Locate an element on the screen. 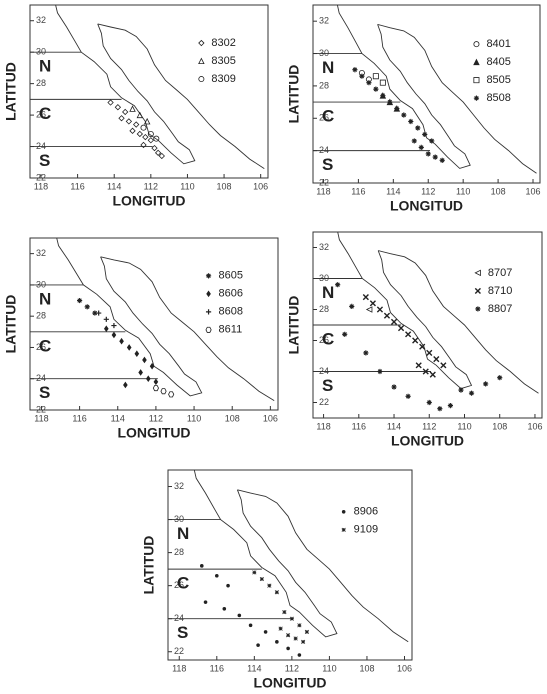 The image size is (547, 694). x-tick-label: 108 is located at coordinates (366, 668).